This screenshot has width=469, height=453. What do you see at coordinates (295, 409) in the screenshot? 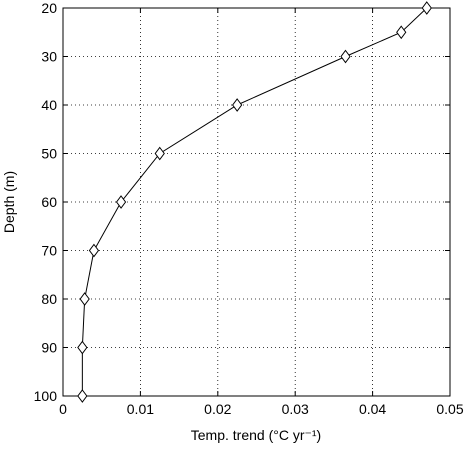
I see `x-tick-label: 0.03` at bounding box center [295, 409].